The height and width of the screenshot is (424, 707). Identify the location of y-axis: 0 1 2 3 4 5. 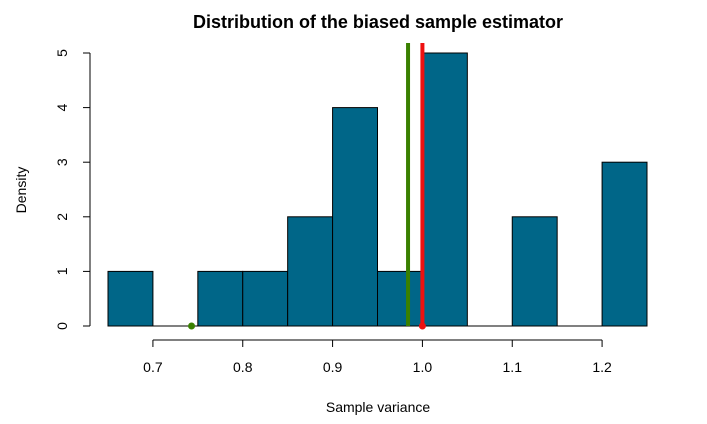
(72, 189).